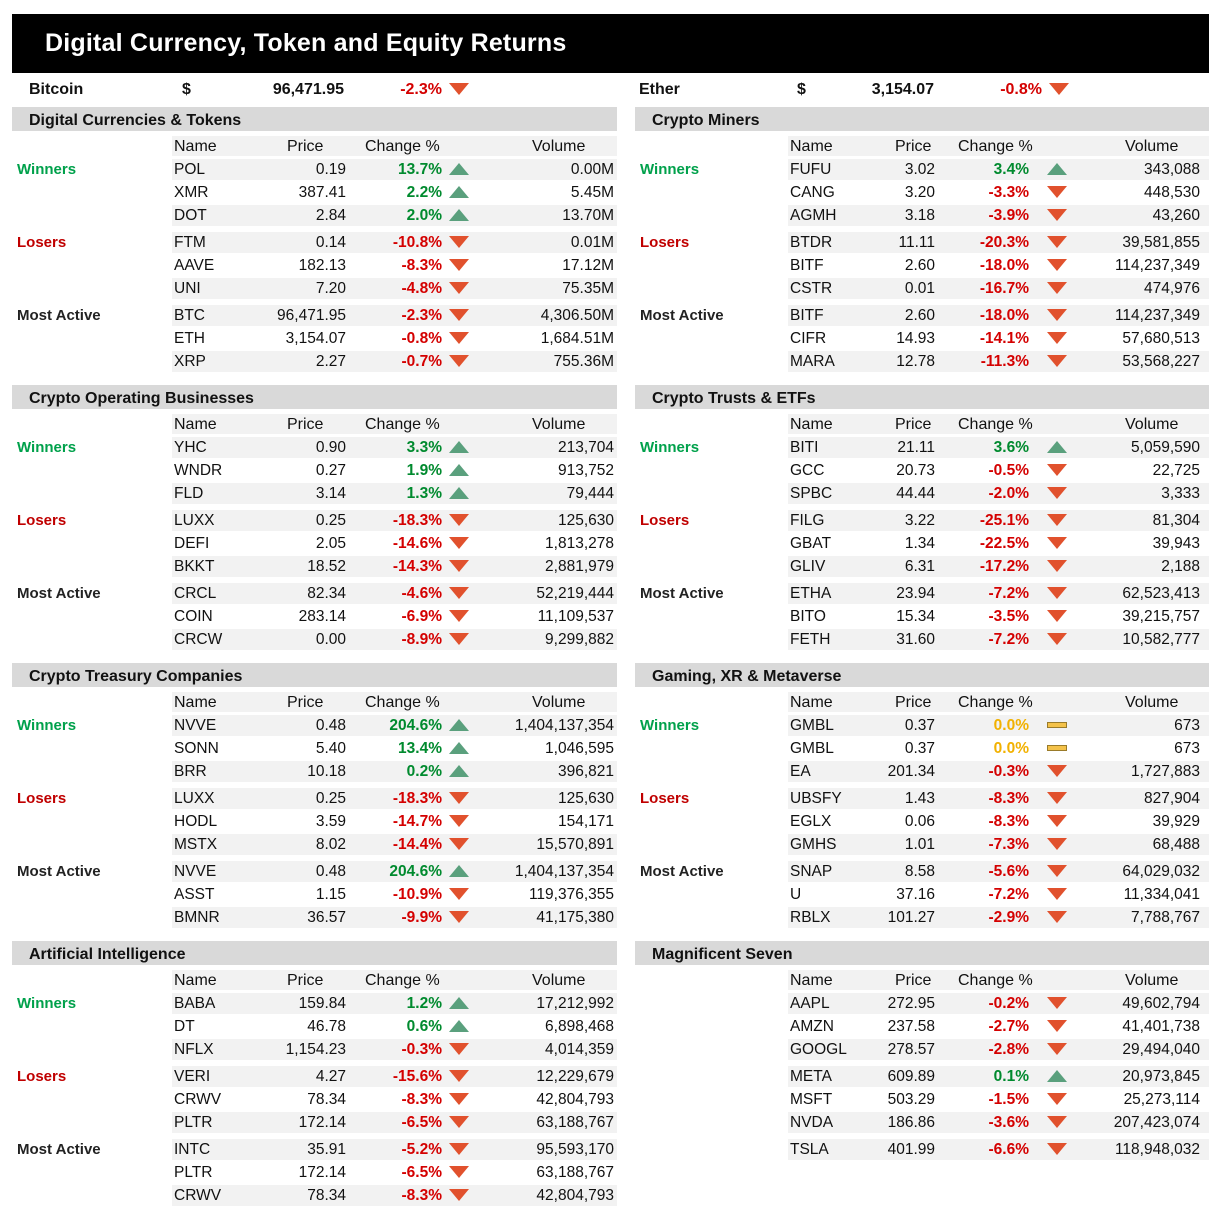  What do you see at coordinates (322, 265) in the screenshot?
I see `cell-price: 182.13` at bounding box center [322, 265].